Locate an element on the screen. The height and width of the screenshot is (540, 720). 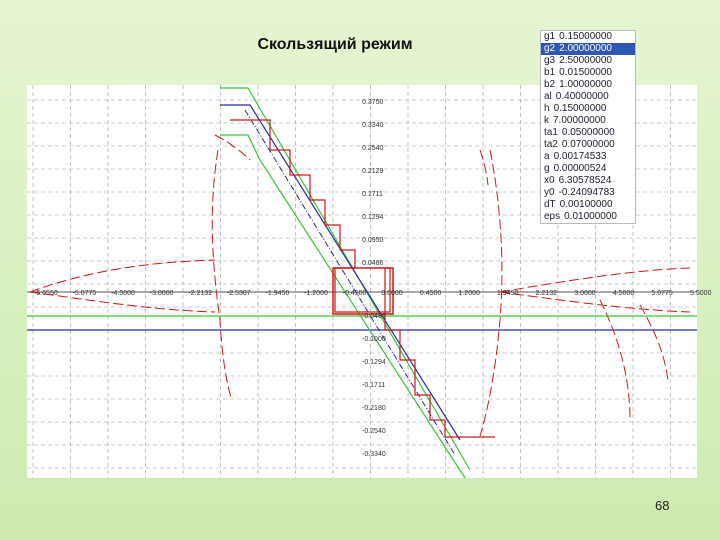
parameter-name: g3 is located at coordinates (550, 60).